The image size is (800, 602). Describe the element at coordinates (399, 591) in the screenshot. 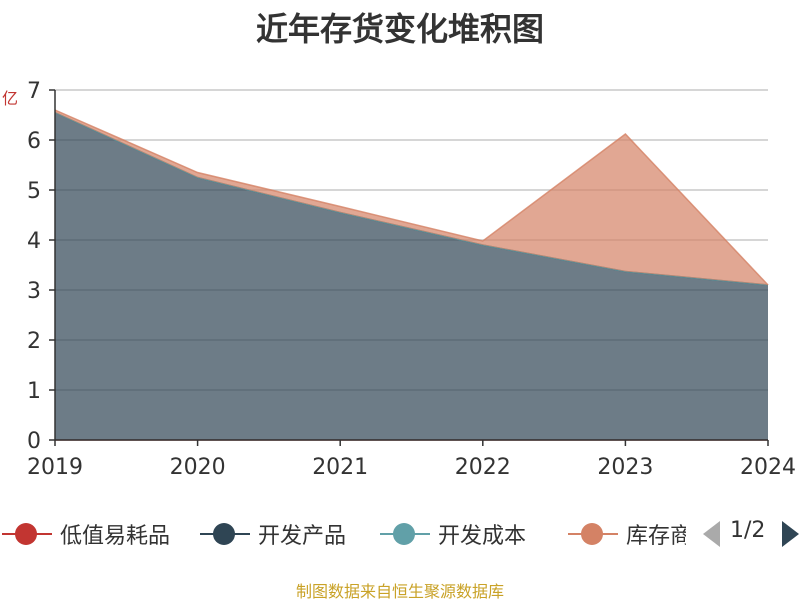

I see `source-note: 制图数据来自恒生聚源数据库` at that location.